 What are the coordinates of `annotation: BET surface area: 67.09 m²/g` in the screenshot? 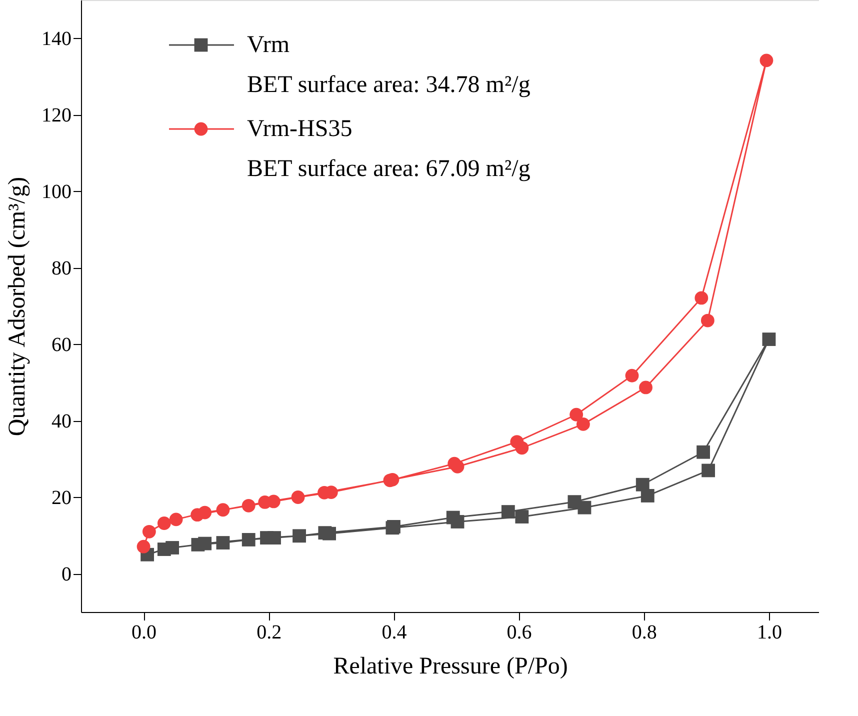 It's located at (388, 169).